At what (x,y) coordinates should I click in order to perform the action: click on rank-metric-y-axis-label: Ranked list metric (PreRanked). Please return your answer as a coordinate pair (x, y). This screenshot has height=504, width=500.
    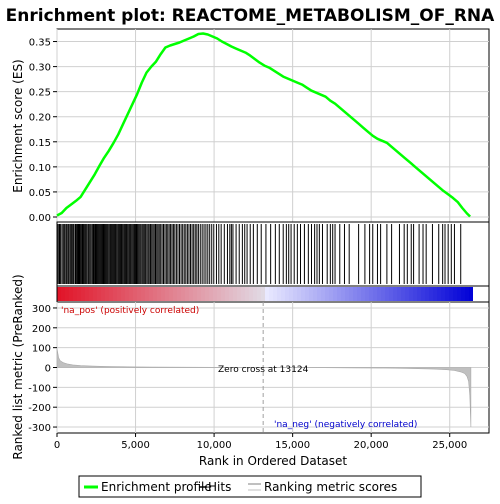
    Looking at the image, I should click on (18, 366).